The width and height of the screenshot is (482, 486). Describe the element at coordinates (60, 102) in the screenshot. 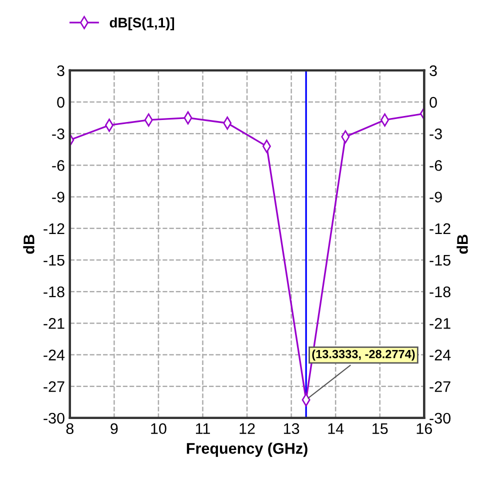

I see `y-tick-label: 0` at that location.